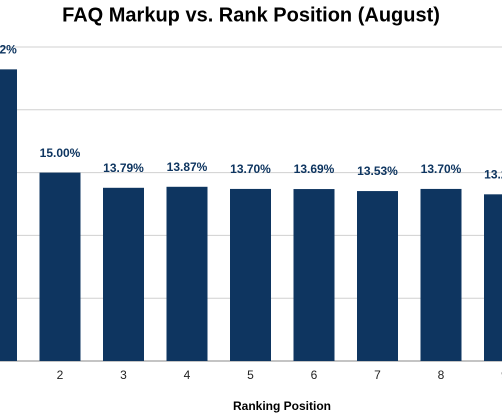 The image size is (502, 419). I want to click on x-tick-label: 5, so click(250, 375).